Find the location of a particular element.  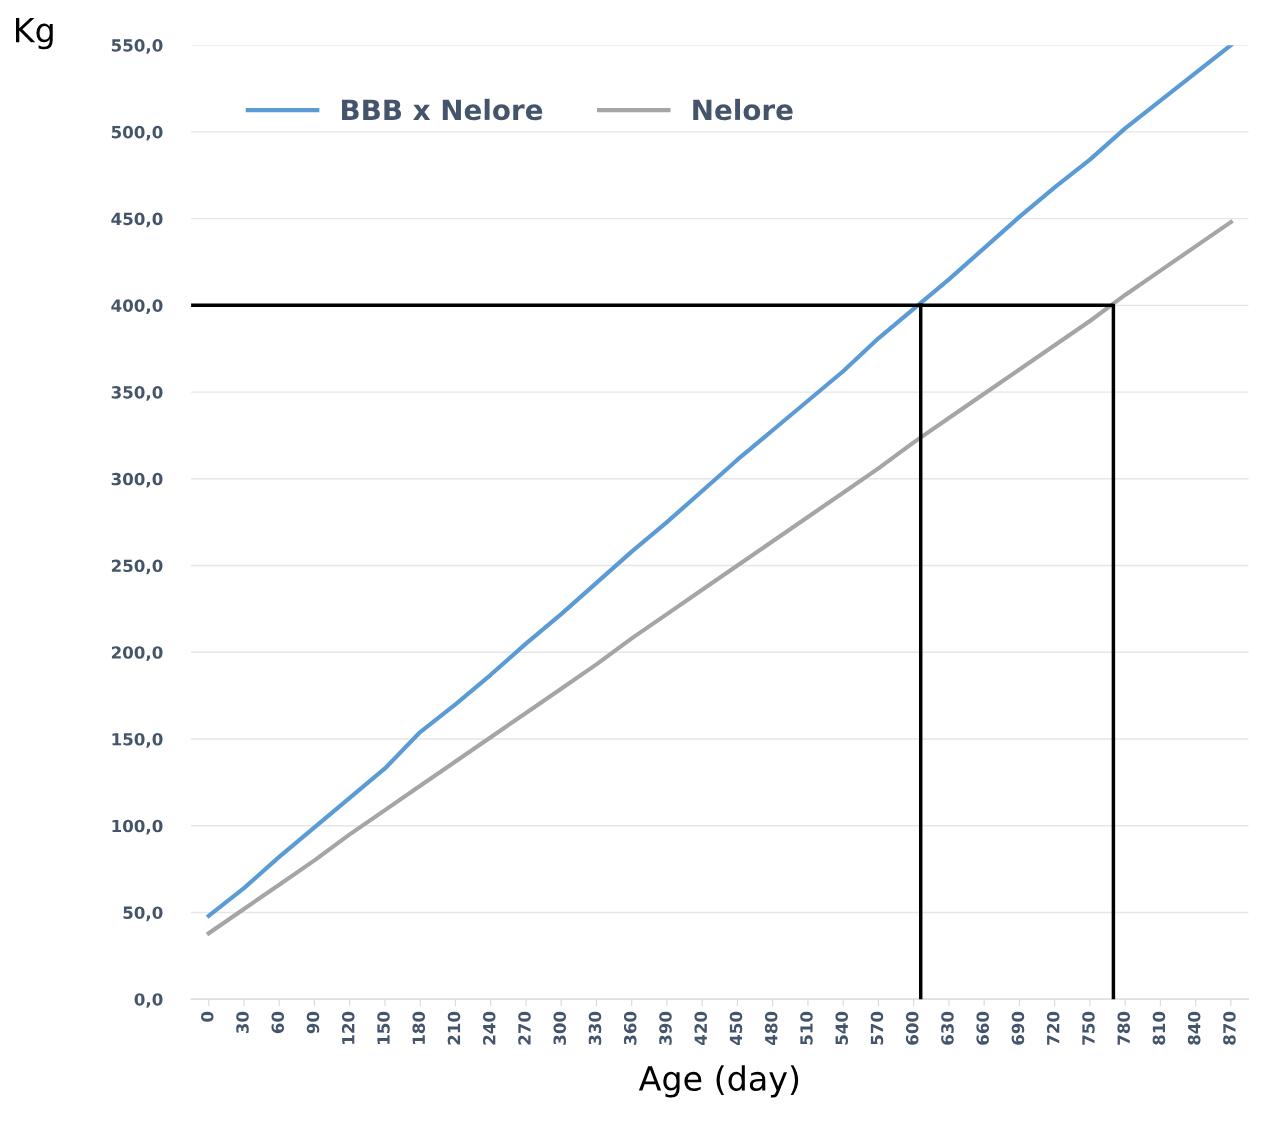

x-tick-label: 60 is located at coordinates (278, 1022).